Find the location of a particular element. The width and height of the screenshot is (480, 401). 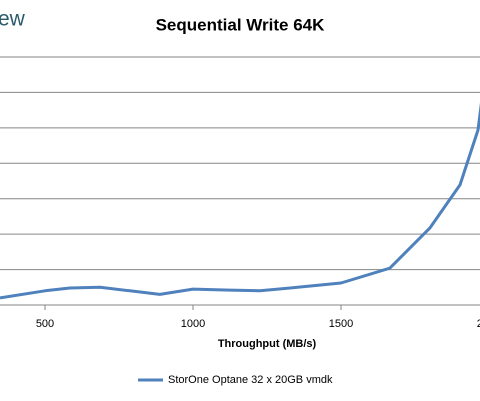

x-tick-label: 1500 is located at coordinates (341, 324).